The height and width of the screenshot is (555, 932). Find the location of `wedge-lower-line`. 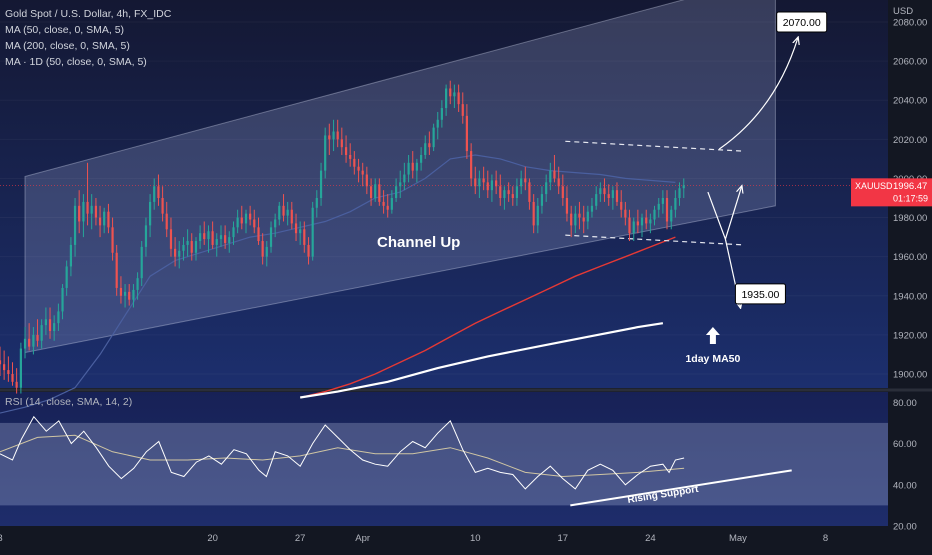

wedge-lower-line is located at coordinates (655, 240).